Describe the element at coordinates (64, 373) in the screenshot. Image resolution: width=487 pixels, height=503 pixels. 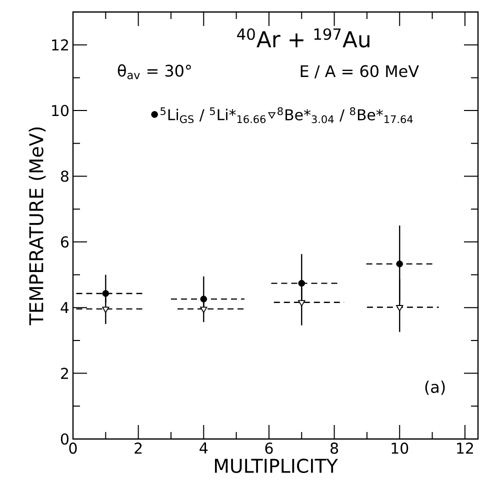
I see `y-tick-label: 2` at that location.